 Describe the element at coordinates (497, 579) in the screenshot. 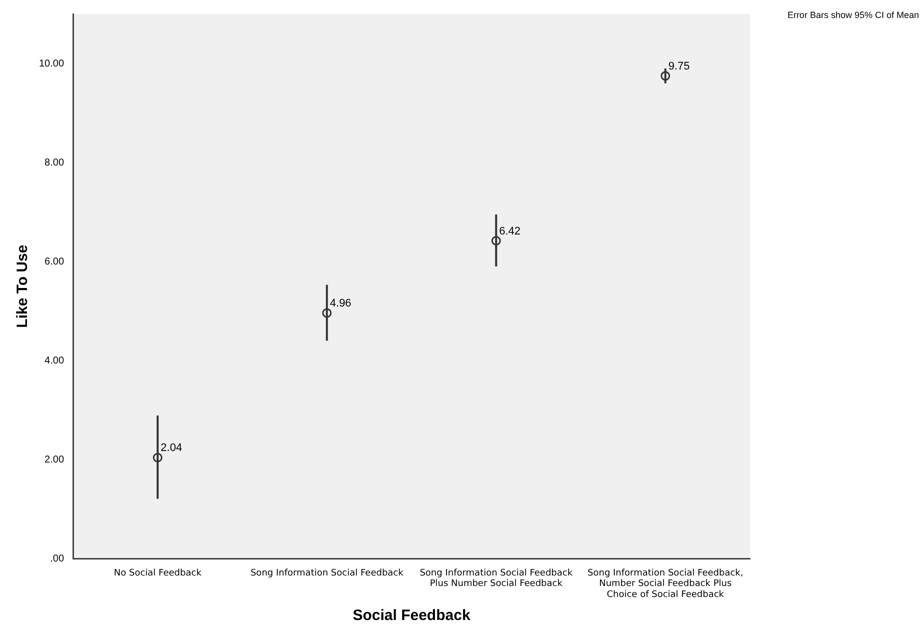

I see `x-tick-label: Song Information Social Feedback Plus Number Social Feedback` at that location.